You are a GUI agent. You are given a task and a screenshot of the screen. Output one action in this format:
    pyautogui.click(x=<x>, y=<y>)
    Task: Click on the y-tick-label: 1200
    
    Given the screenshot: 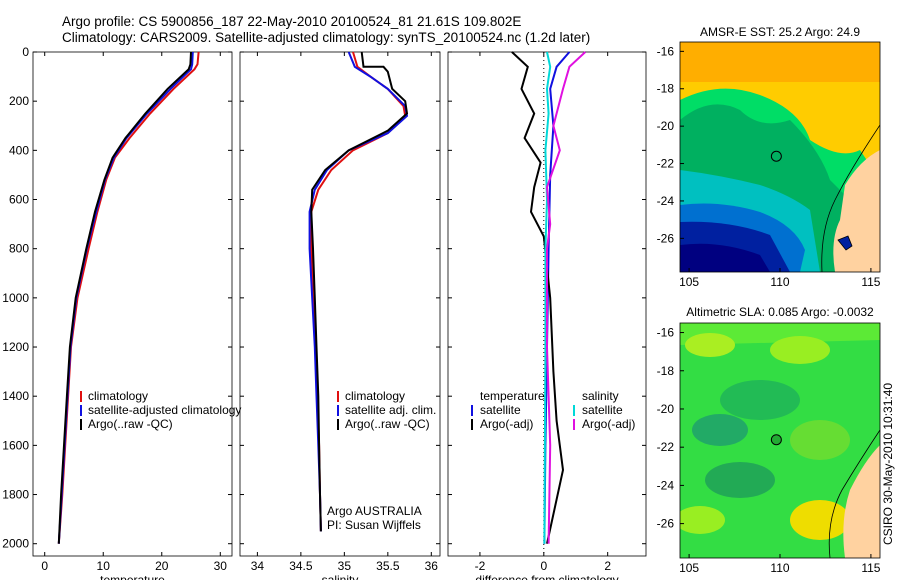 What is the action you would take?
    pyautogui.click(x=15, y=347)
    